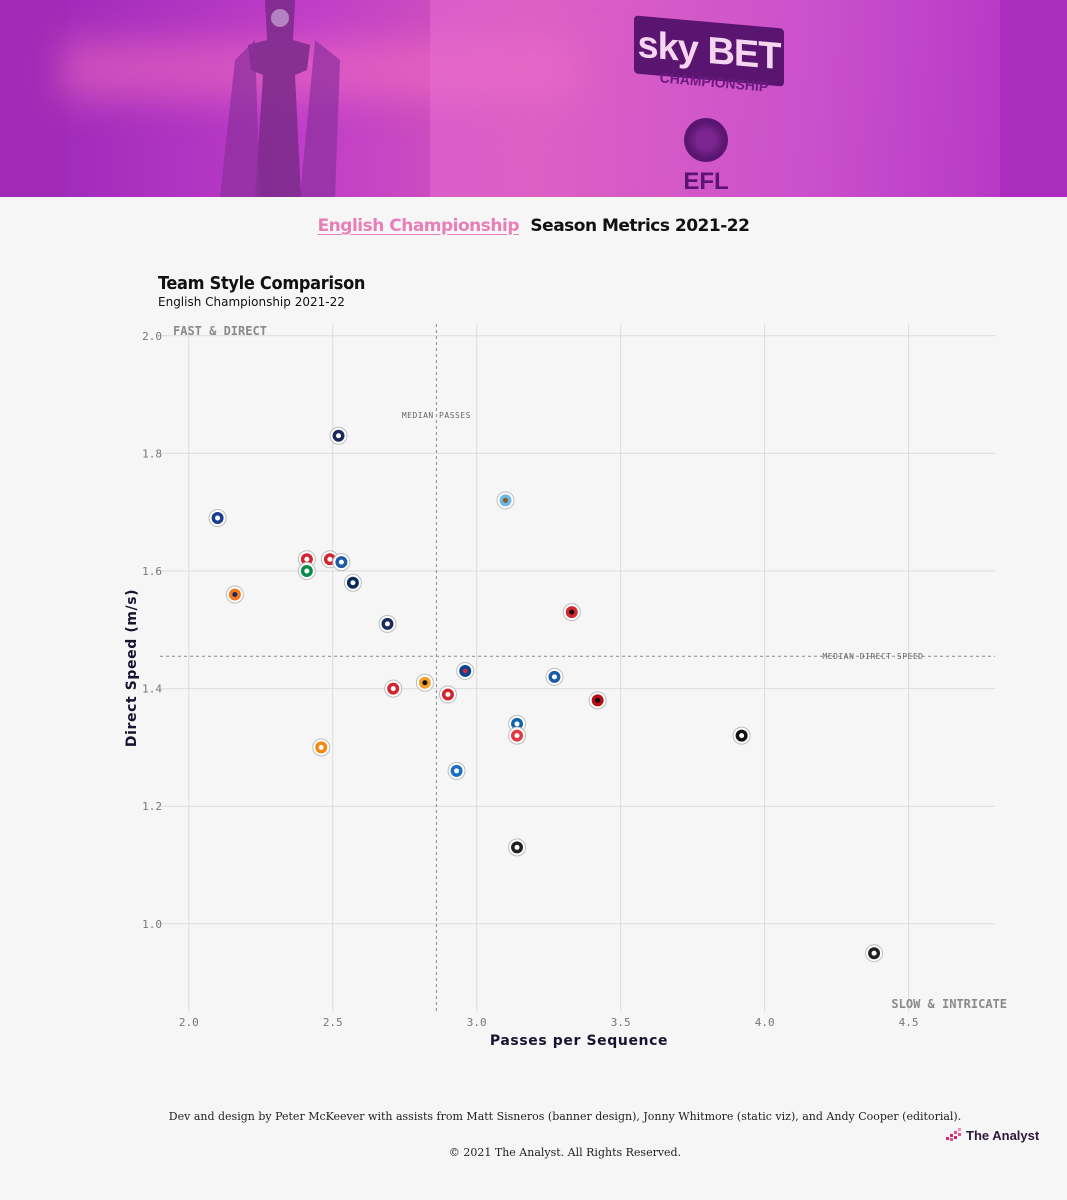  Describe the element at coordinates (872, 656) in the screenshot. I see `median-speed-label: MEDIAN DIRECT SPEED` at that location.